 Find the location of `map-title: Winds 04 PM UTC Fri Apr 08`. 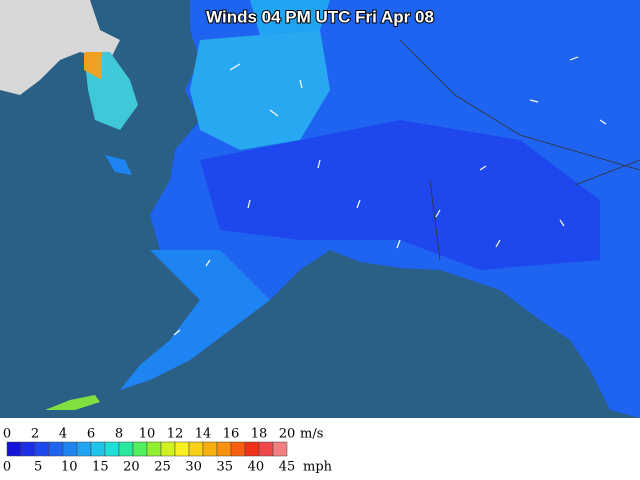

map-title: Winds 04 PM UTC Fri Apr 08 is located at coordinates (320, 16).